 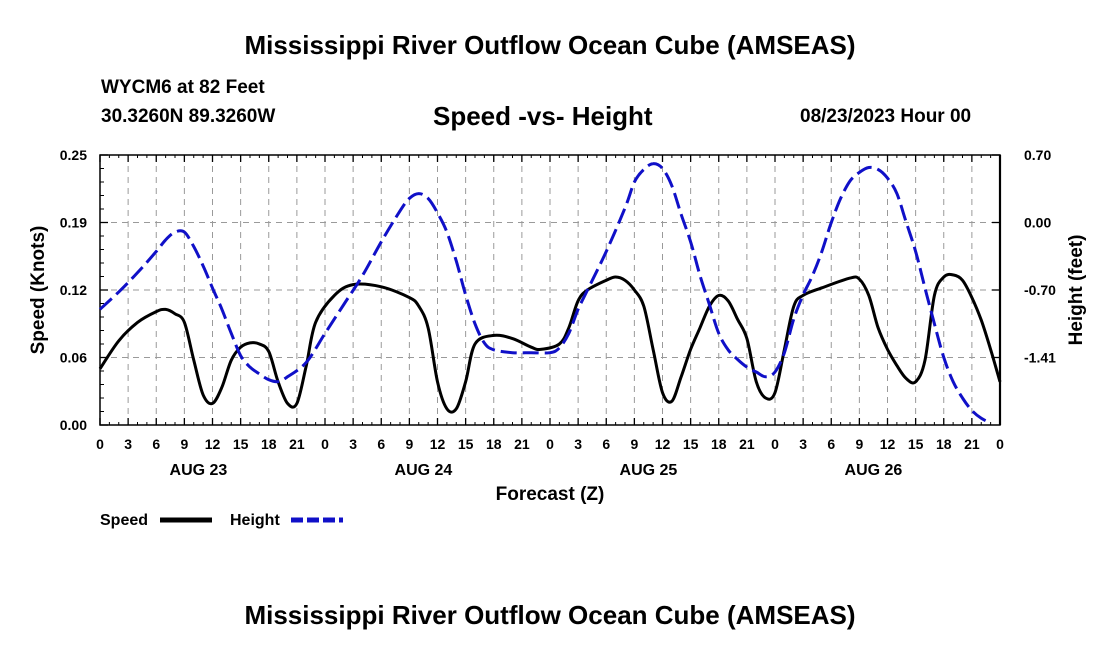 What do you see at coordinates (874, 470) in the screenshot?
I see `date-label: AUG 26` at bounding box center [874, 470].